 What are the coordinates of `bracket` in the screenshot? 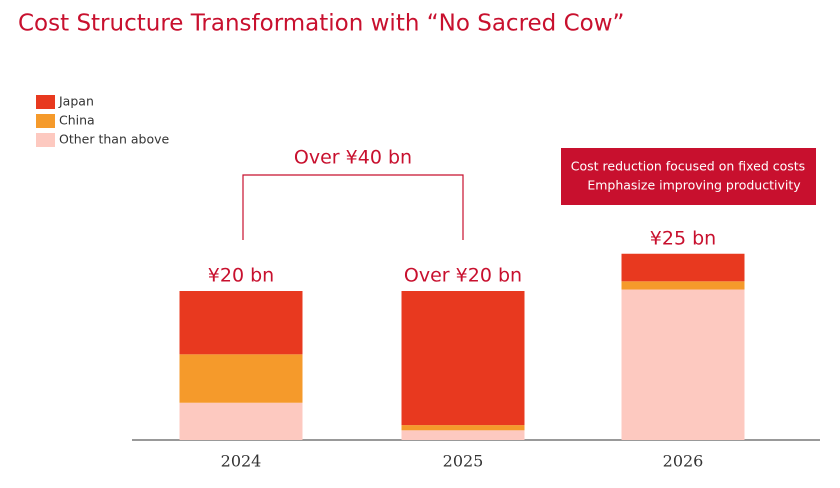 It's located at (353, 207).